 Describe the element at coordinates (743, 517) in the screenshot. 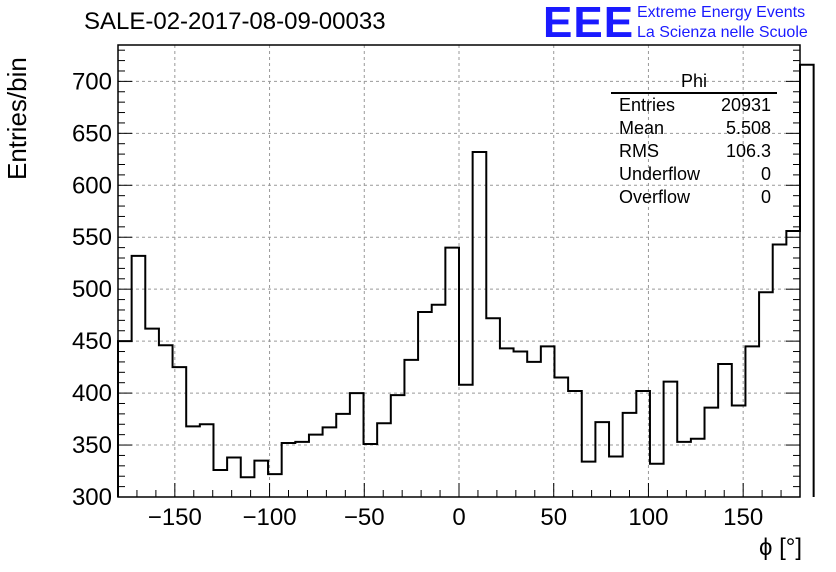

I see `x-tick-label: 150` at that location.